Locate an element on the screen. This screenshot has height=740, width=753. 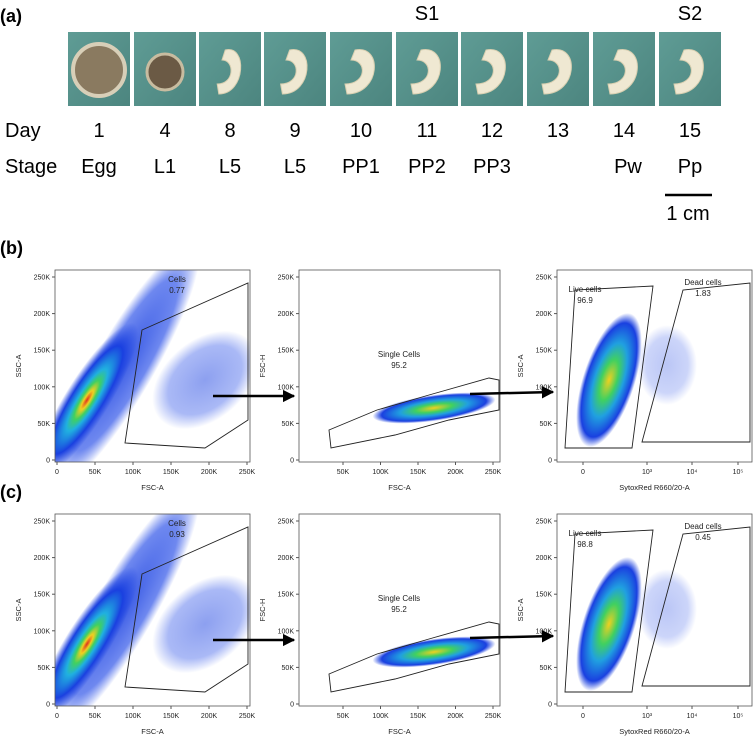
day: 14 is located at coordinates (624, 131).